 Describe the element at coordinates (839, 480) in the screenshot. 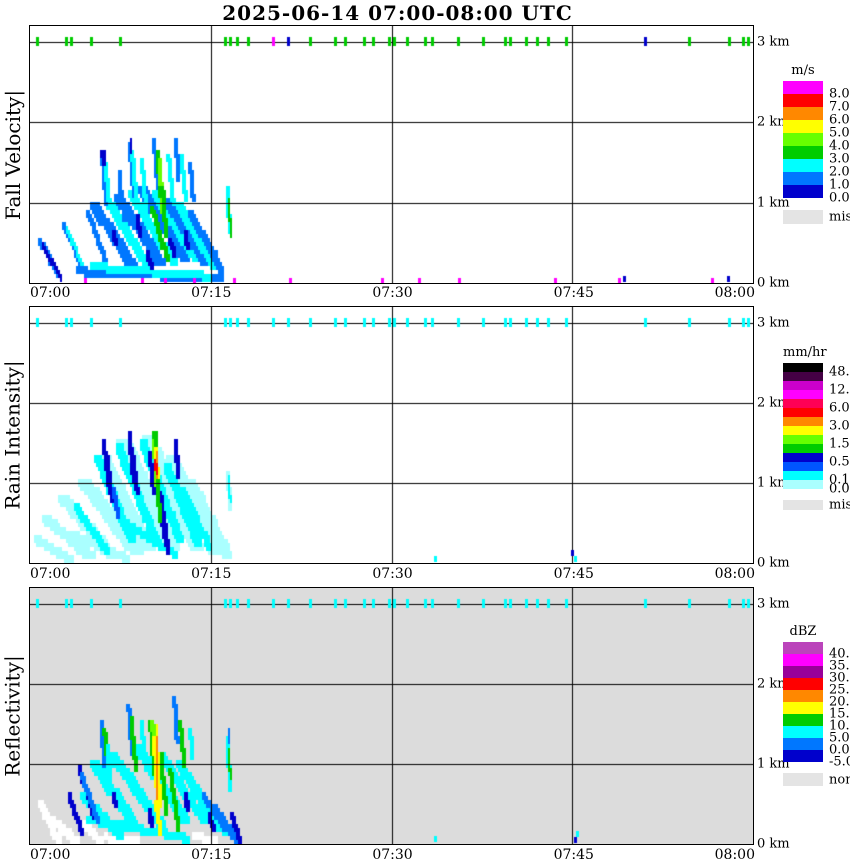

I see `colorbar-tick-label: 0.1` at that location.